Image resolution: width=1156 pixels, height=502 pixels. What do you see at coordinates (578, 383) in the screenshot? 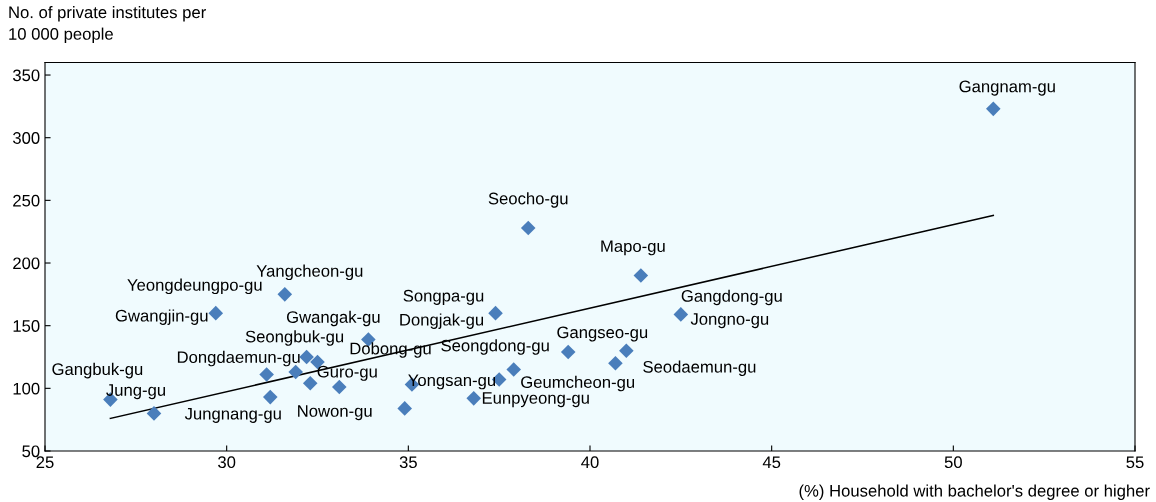
I see `annotation: Geumcheon-gu` at bounding box center [578, 383].